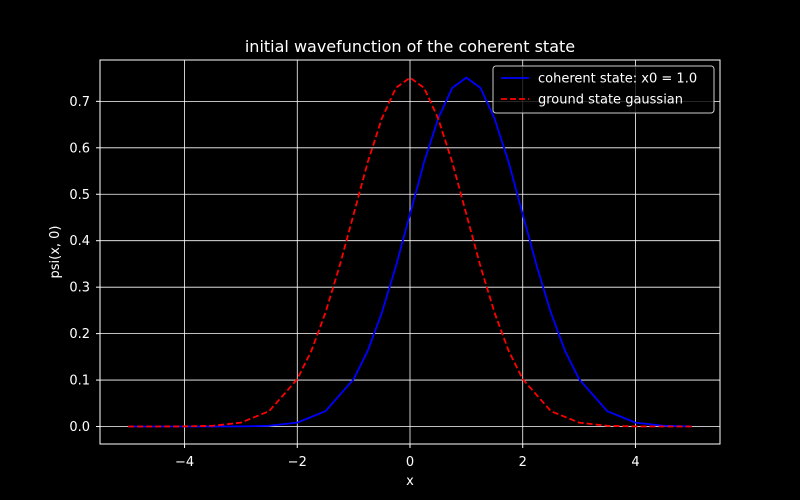 The height and width of the screenshot is (500, 800). I want to click on y-tick-label: 0.5, so click(79, 195).